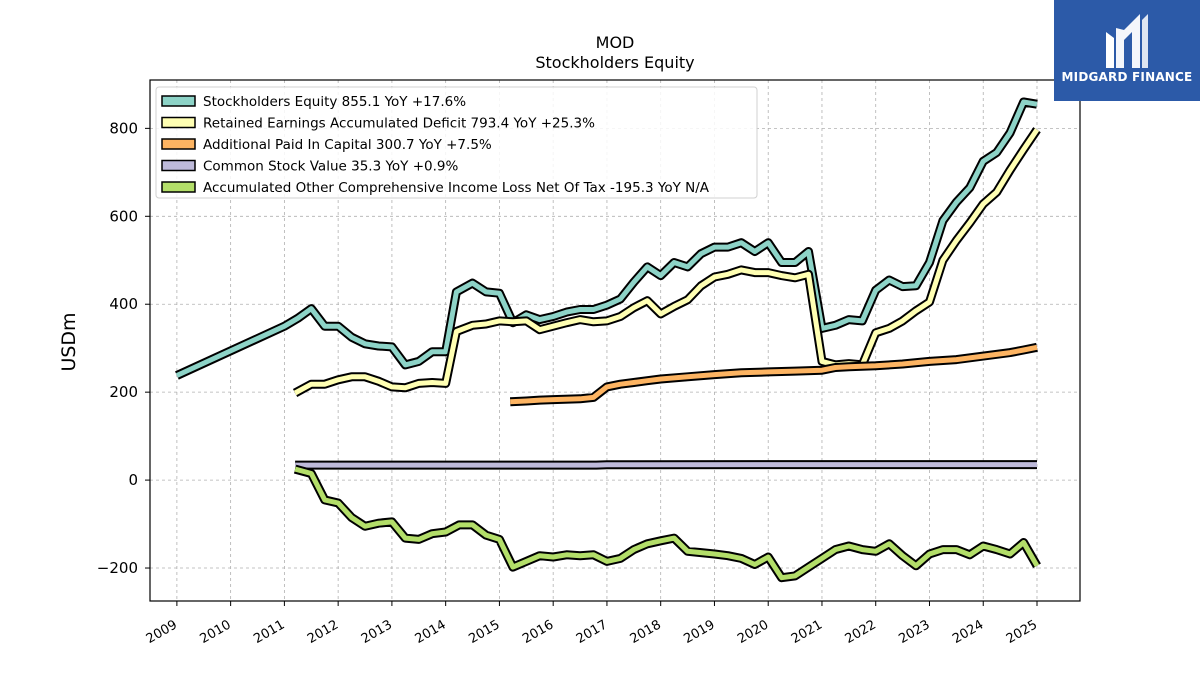  Describe the element at coordinates (861, 632) in the screenshot. I see `x-tick-label: 2022` at that location.